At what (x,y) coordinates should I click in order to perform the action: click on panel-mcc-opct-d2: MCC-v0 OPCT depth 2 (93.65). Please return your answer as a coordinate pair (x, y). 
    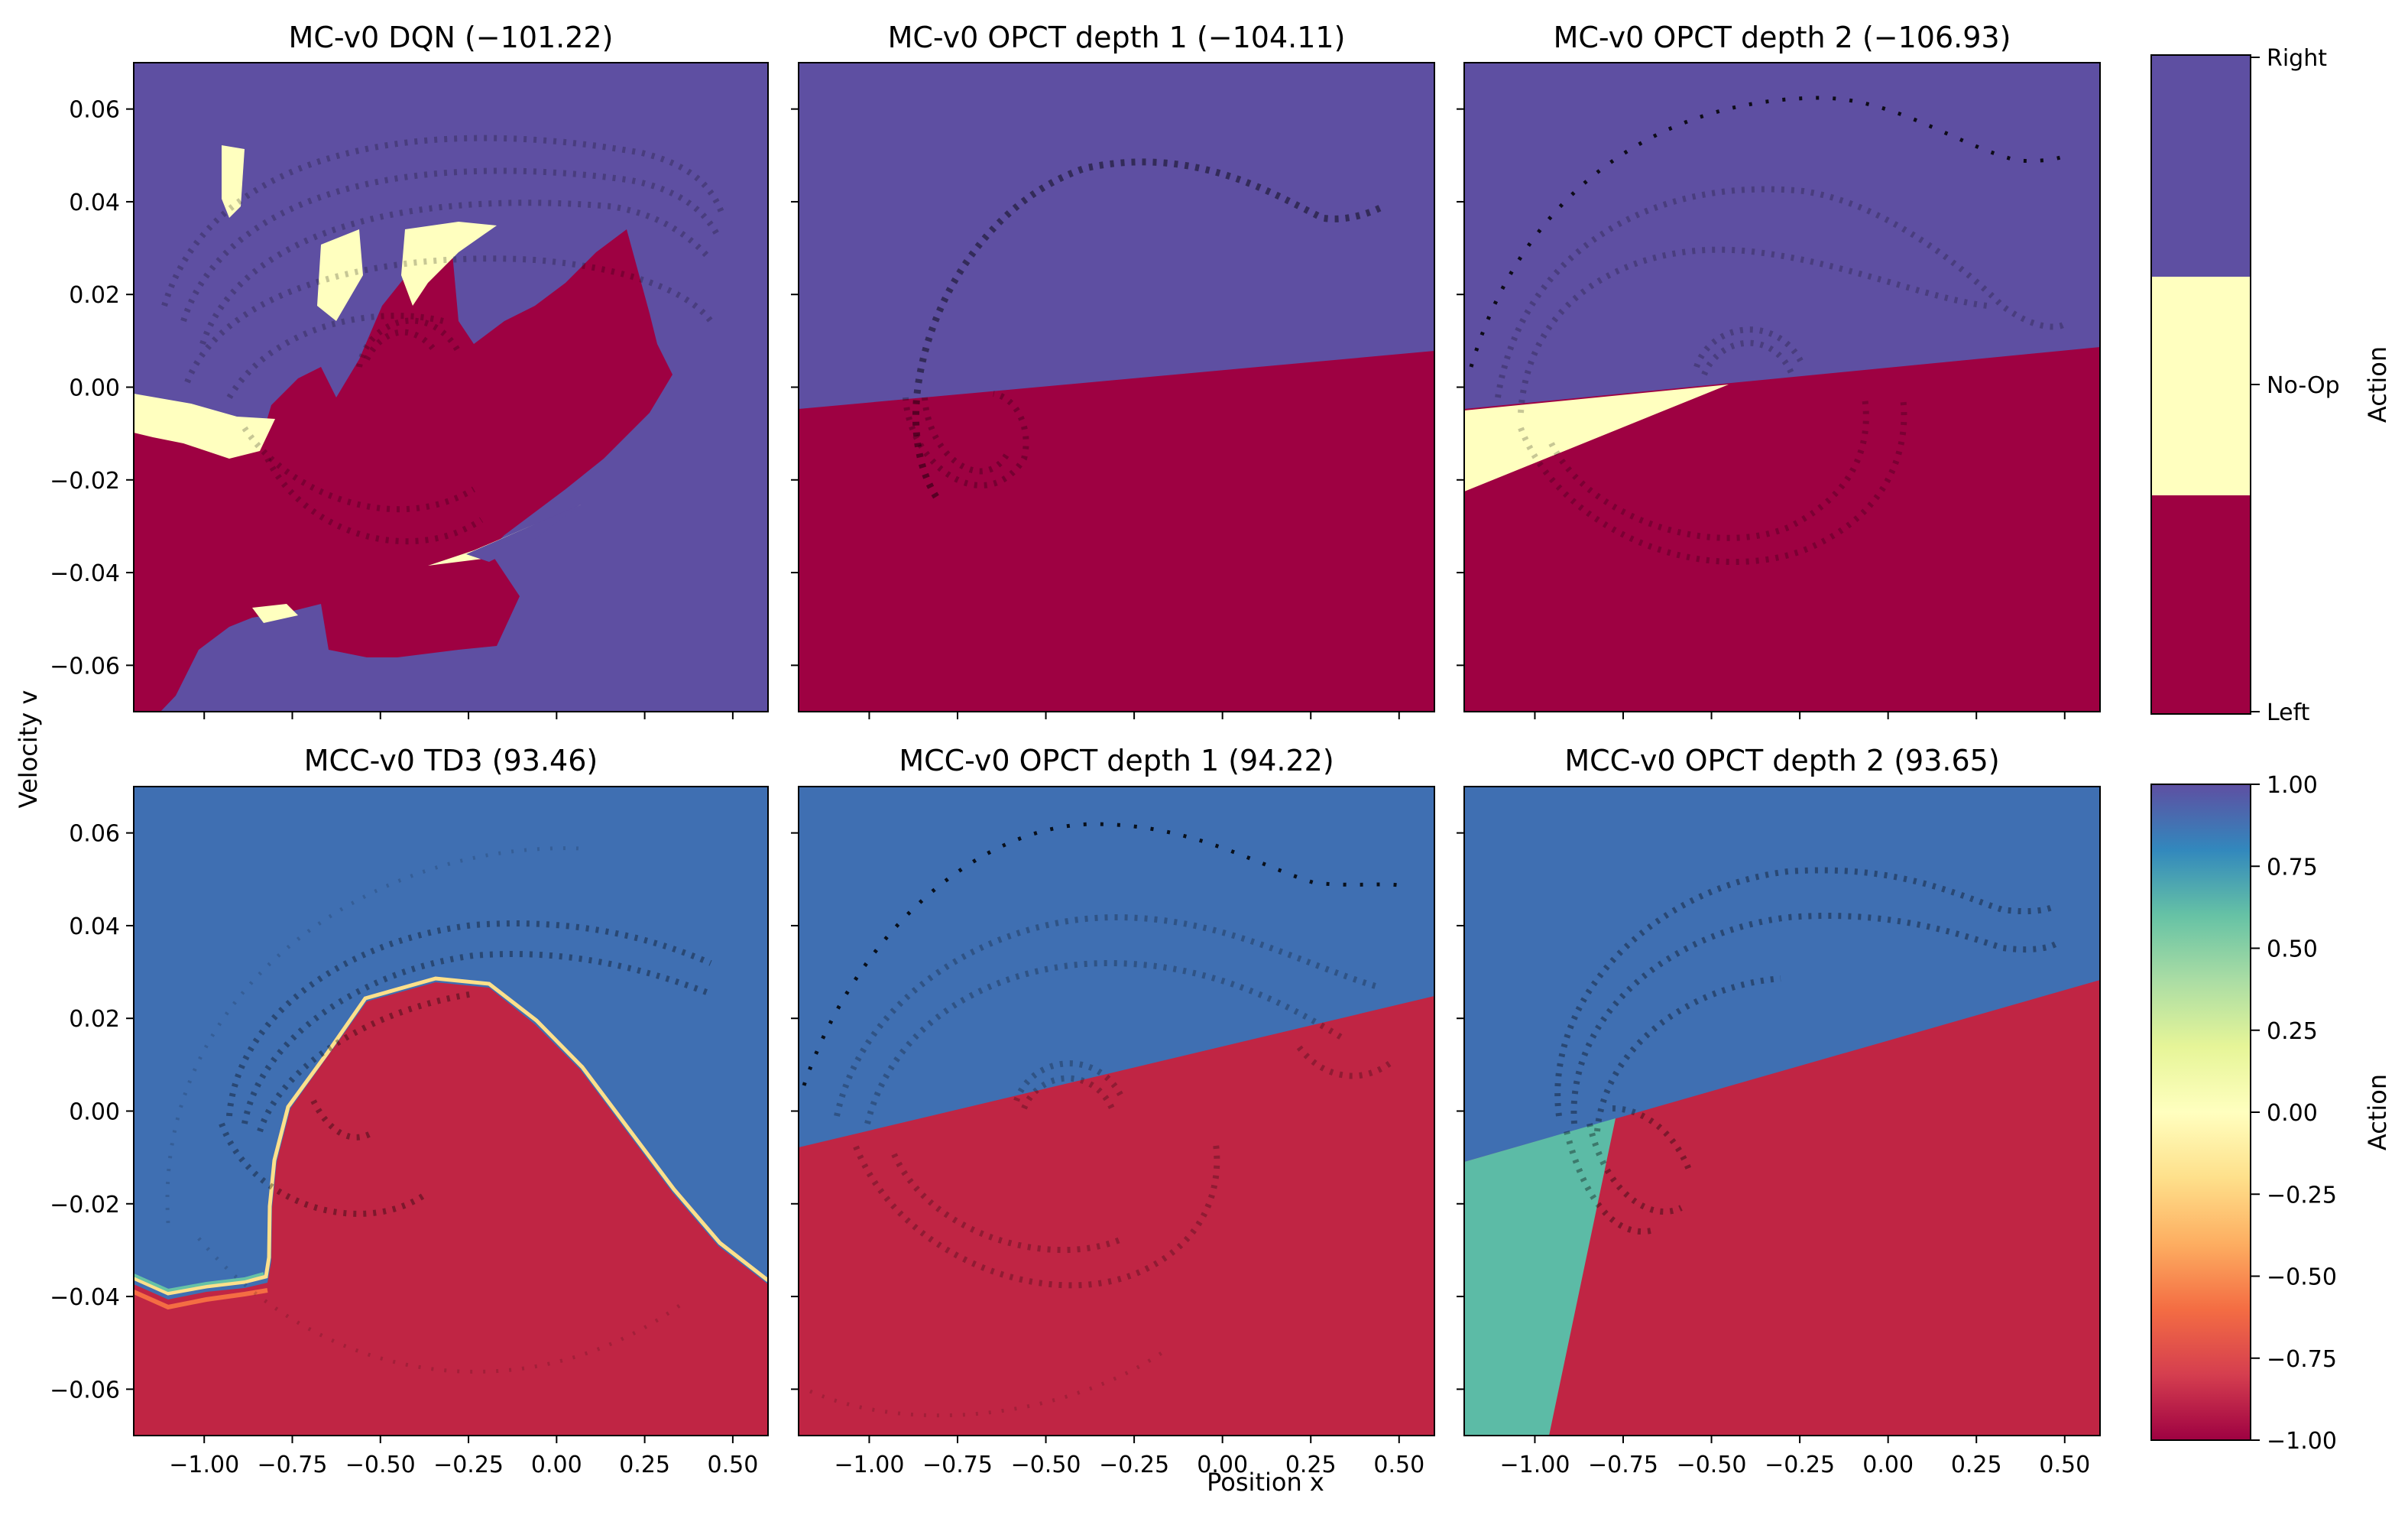
    Looking at the image, I should click on (1782, 1090).